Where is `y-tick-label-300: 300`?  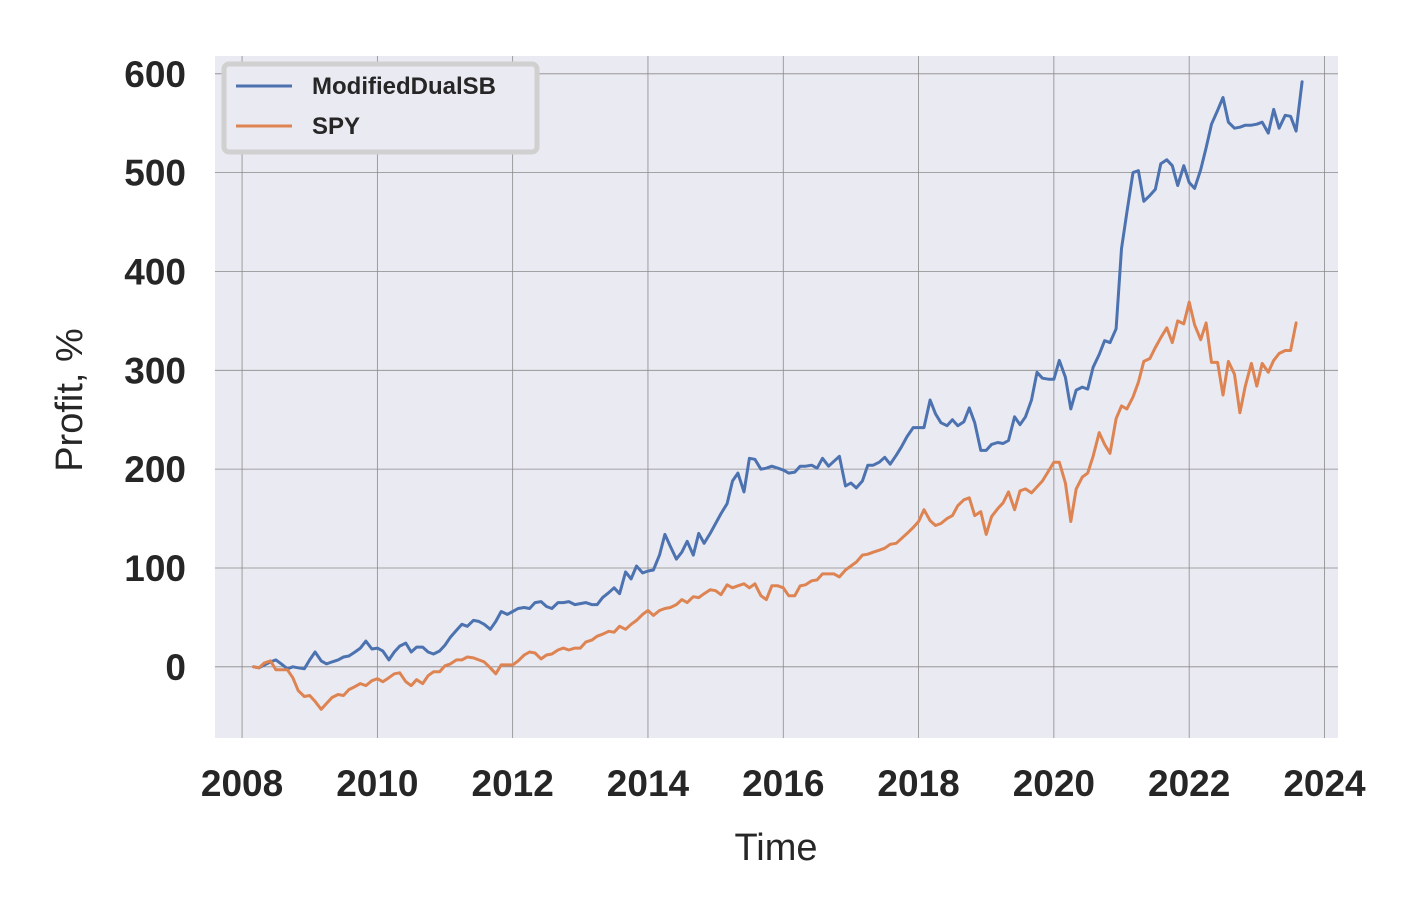
y-tick-label-300: 300 is located at coordinates (155, 370).